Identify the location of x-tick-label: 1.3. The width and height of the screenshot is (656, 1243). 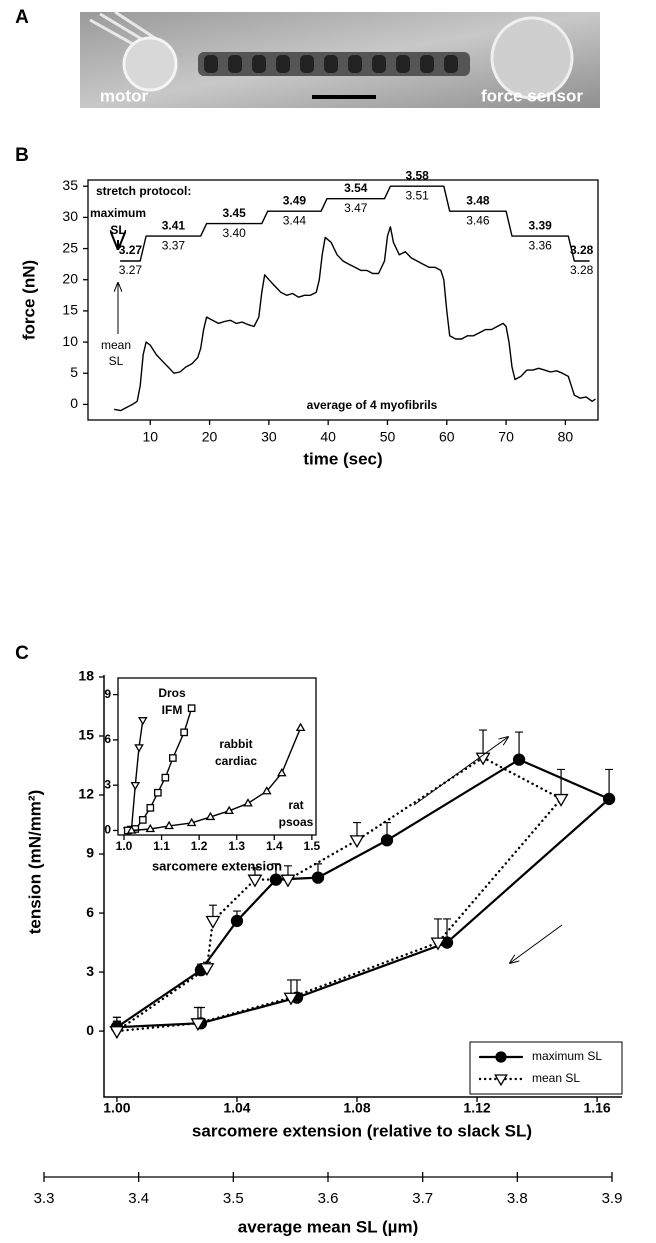
(236, 846).